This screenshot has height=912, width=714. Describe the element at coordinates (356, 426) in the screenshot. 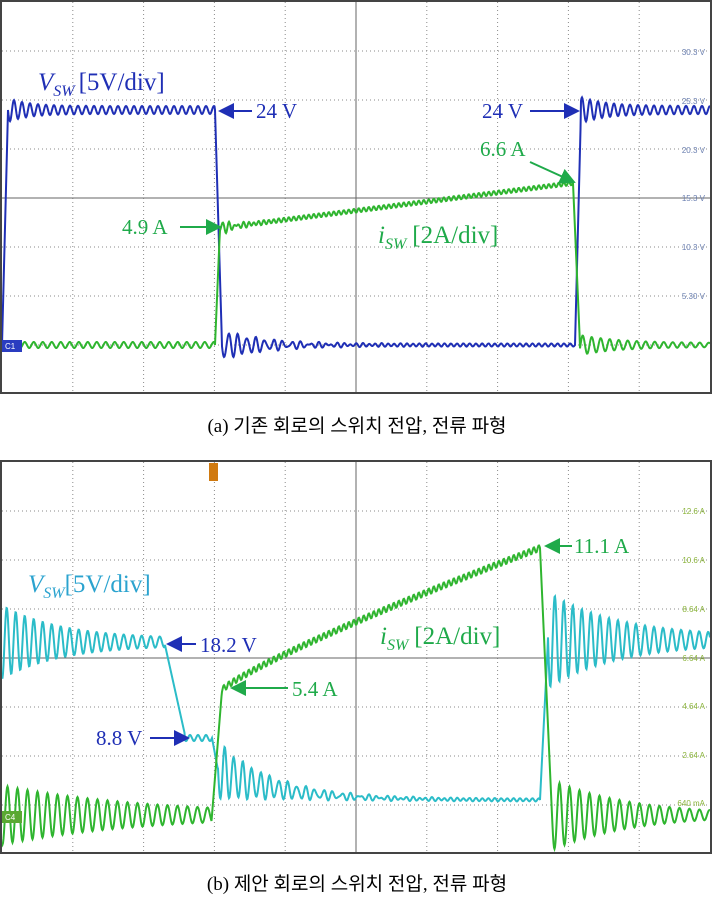

I see `caption: (a) 기존 회로의 스위치 전압, 전류 파형` at that location.